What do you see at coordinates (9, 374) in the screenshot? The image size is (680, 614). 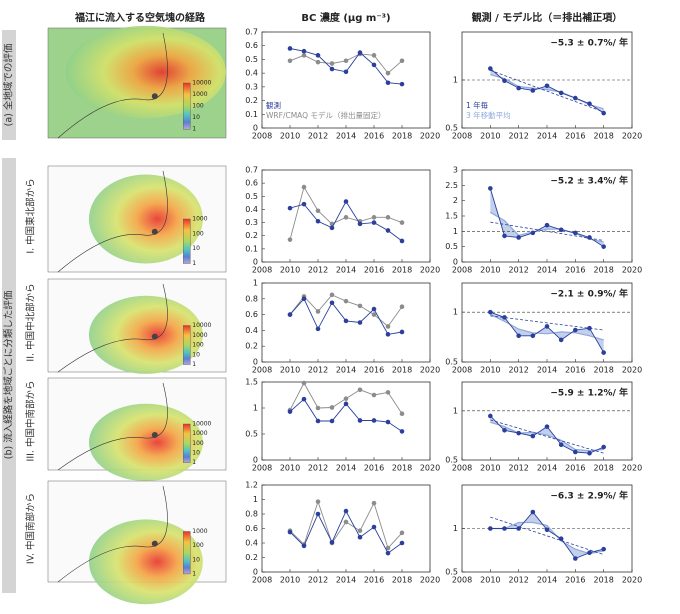 I see `section-label: (b) 流入経路を地域ごとに分類した評価` at bounding box center [9, 374].